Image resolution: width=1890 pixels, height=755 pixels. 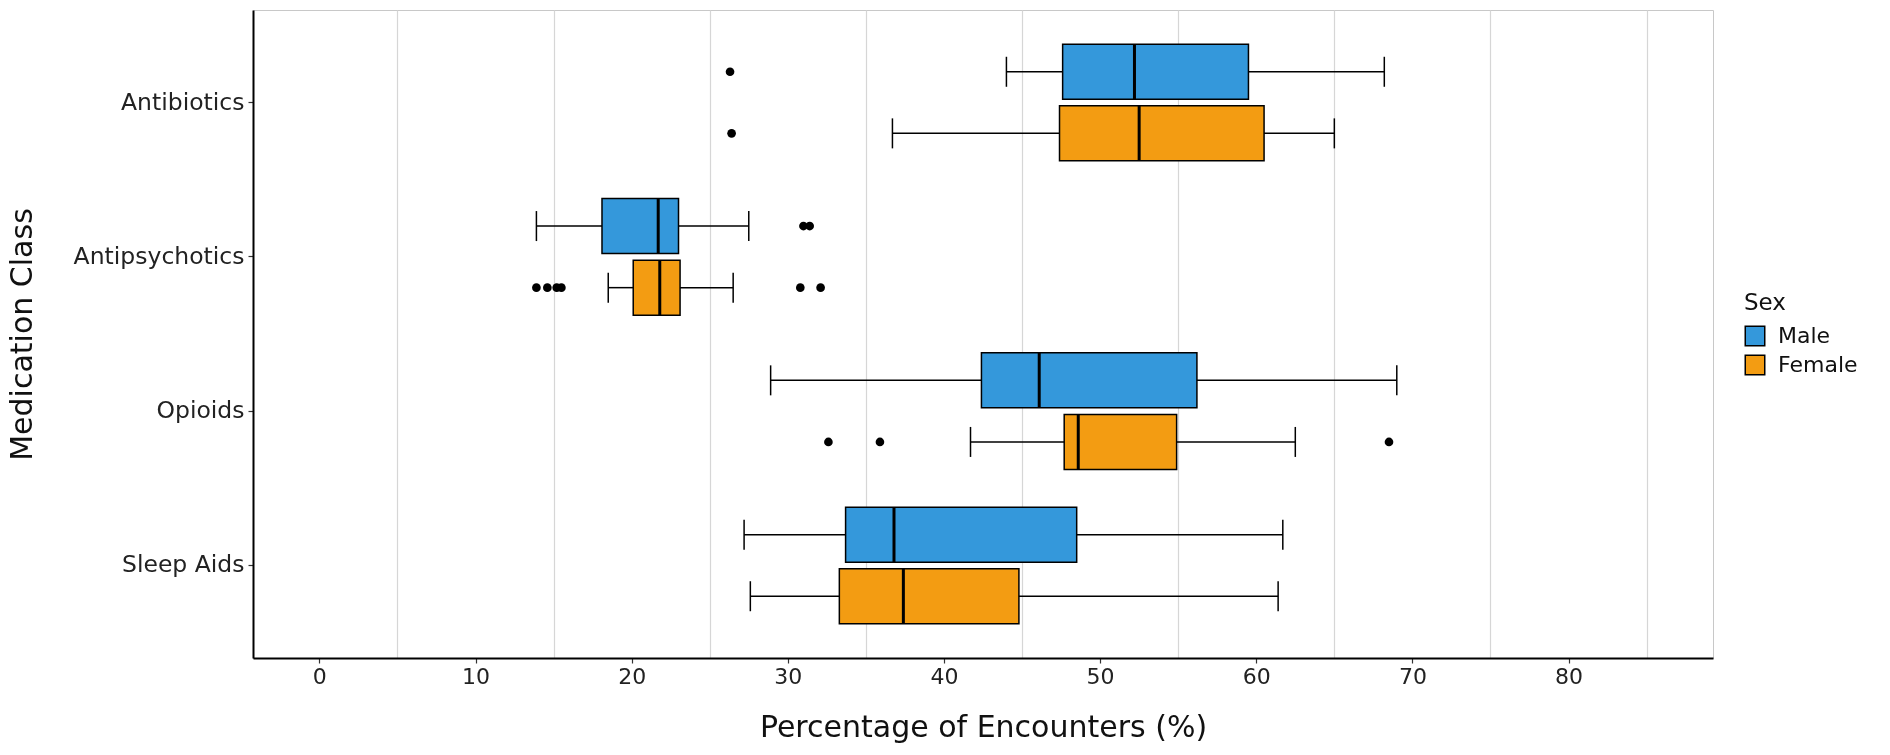 What do you see at coordinates (1804, 335) in the screenshot?
I see `legend-label: Male` at bounding box center [1804, 335].